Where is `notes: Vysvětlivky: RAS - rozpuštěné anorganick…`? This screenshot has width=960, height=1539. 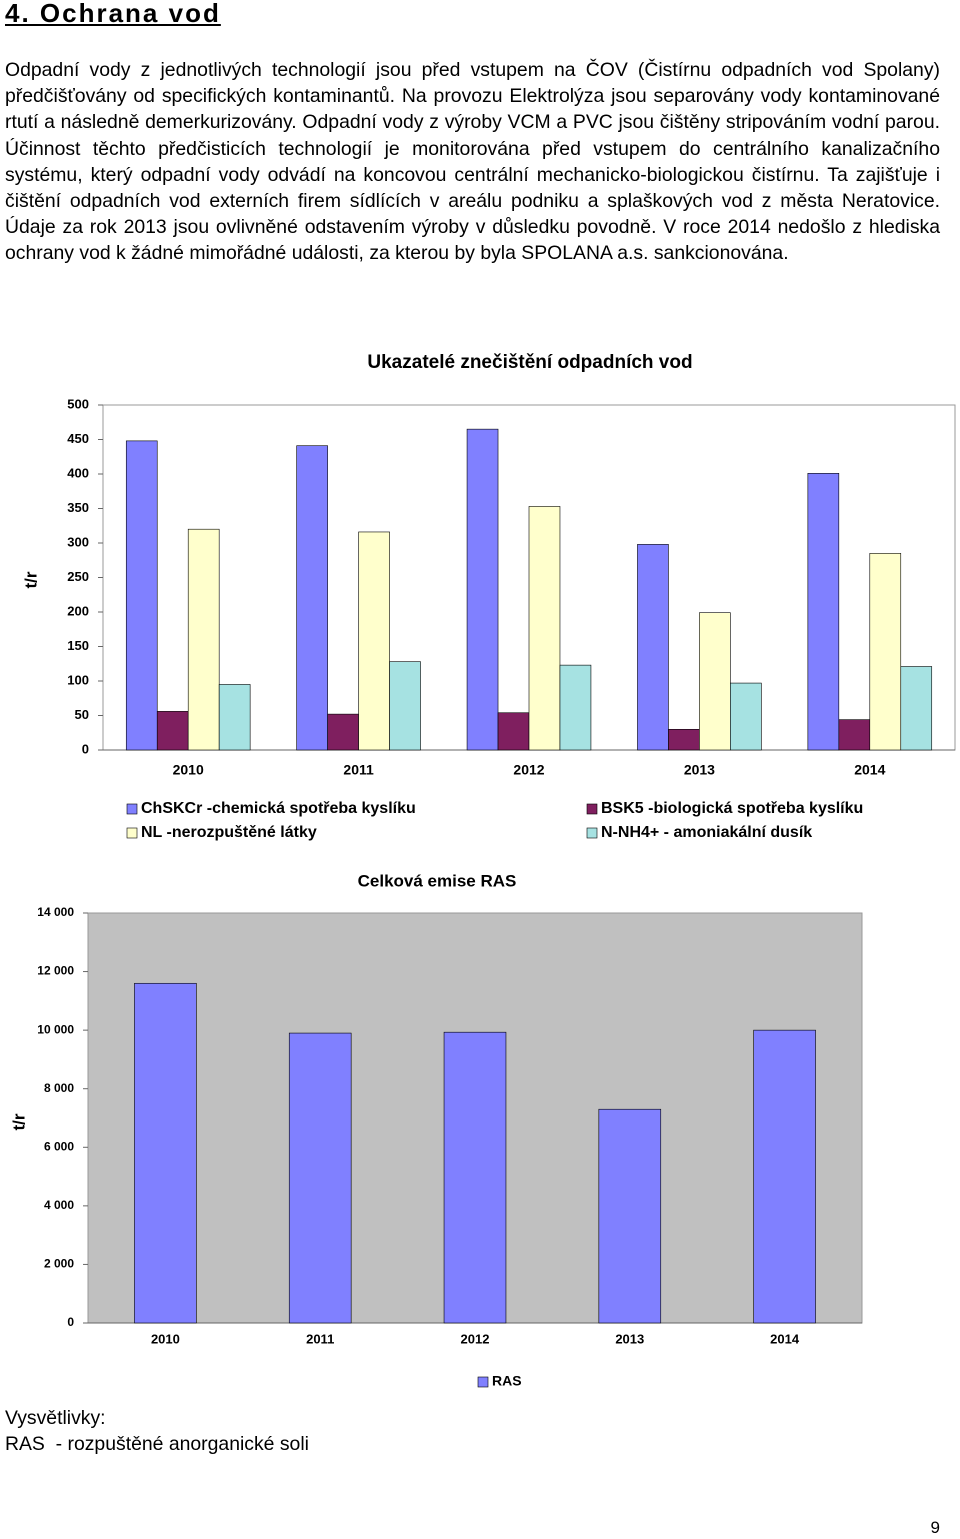 notes: Vysvětlivky: RAS - rozpuštěné anorganick… is located at coordinates (157, 1431).